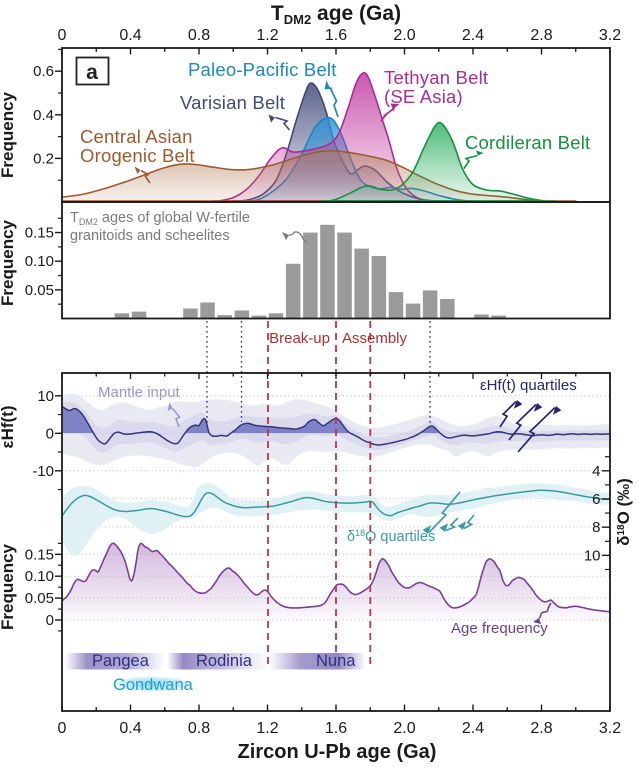 The width and height of the screenshot is (638, 775). What do you see at coordinates (160, 218) in the screenshot?
I see `svg-text: TDM2 ages of global W-fertile` at bounding box center [160, 218].